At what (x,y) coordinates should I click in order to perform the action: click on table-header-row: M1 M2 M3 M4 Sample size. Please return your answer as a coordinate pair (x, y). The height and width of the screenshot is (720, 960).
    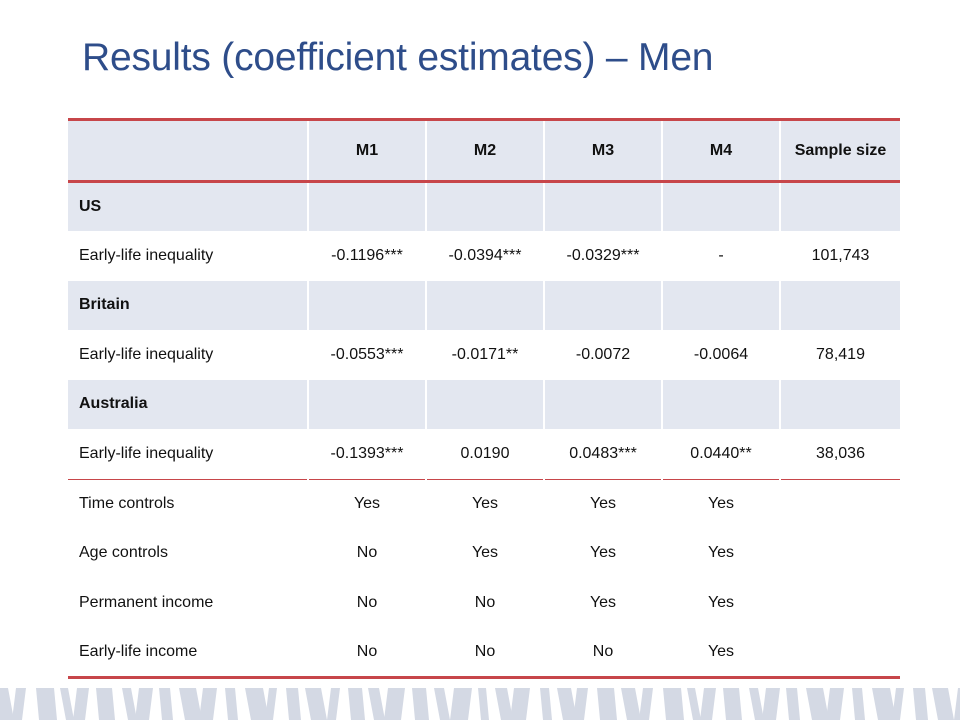
    Looking at the image, I should click on (484, 150).